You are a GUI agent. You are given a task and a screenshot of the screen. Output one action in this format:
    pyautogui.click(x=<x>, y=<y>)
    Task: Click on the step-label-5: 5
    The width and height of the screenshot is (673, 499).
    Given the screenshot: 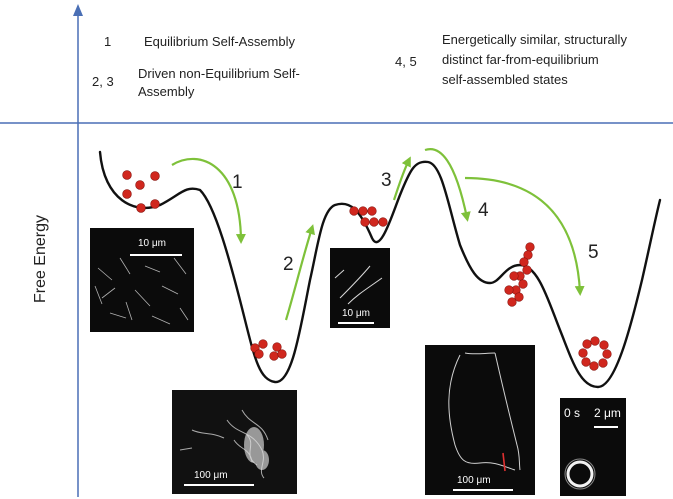 What is the action you would take?
    pyautogui.click(x=593, y=252)
    